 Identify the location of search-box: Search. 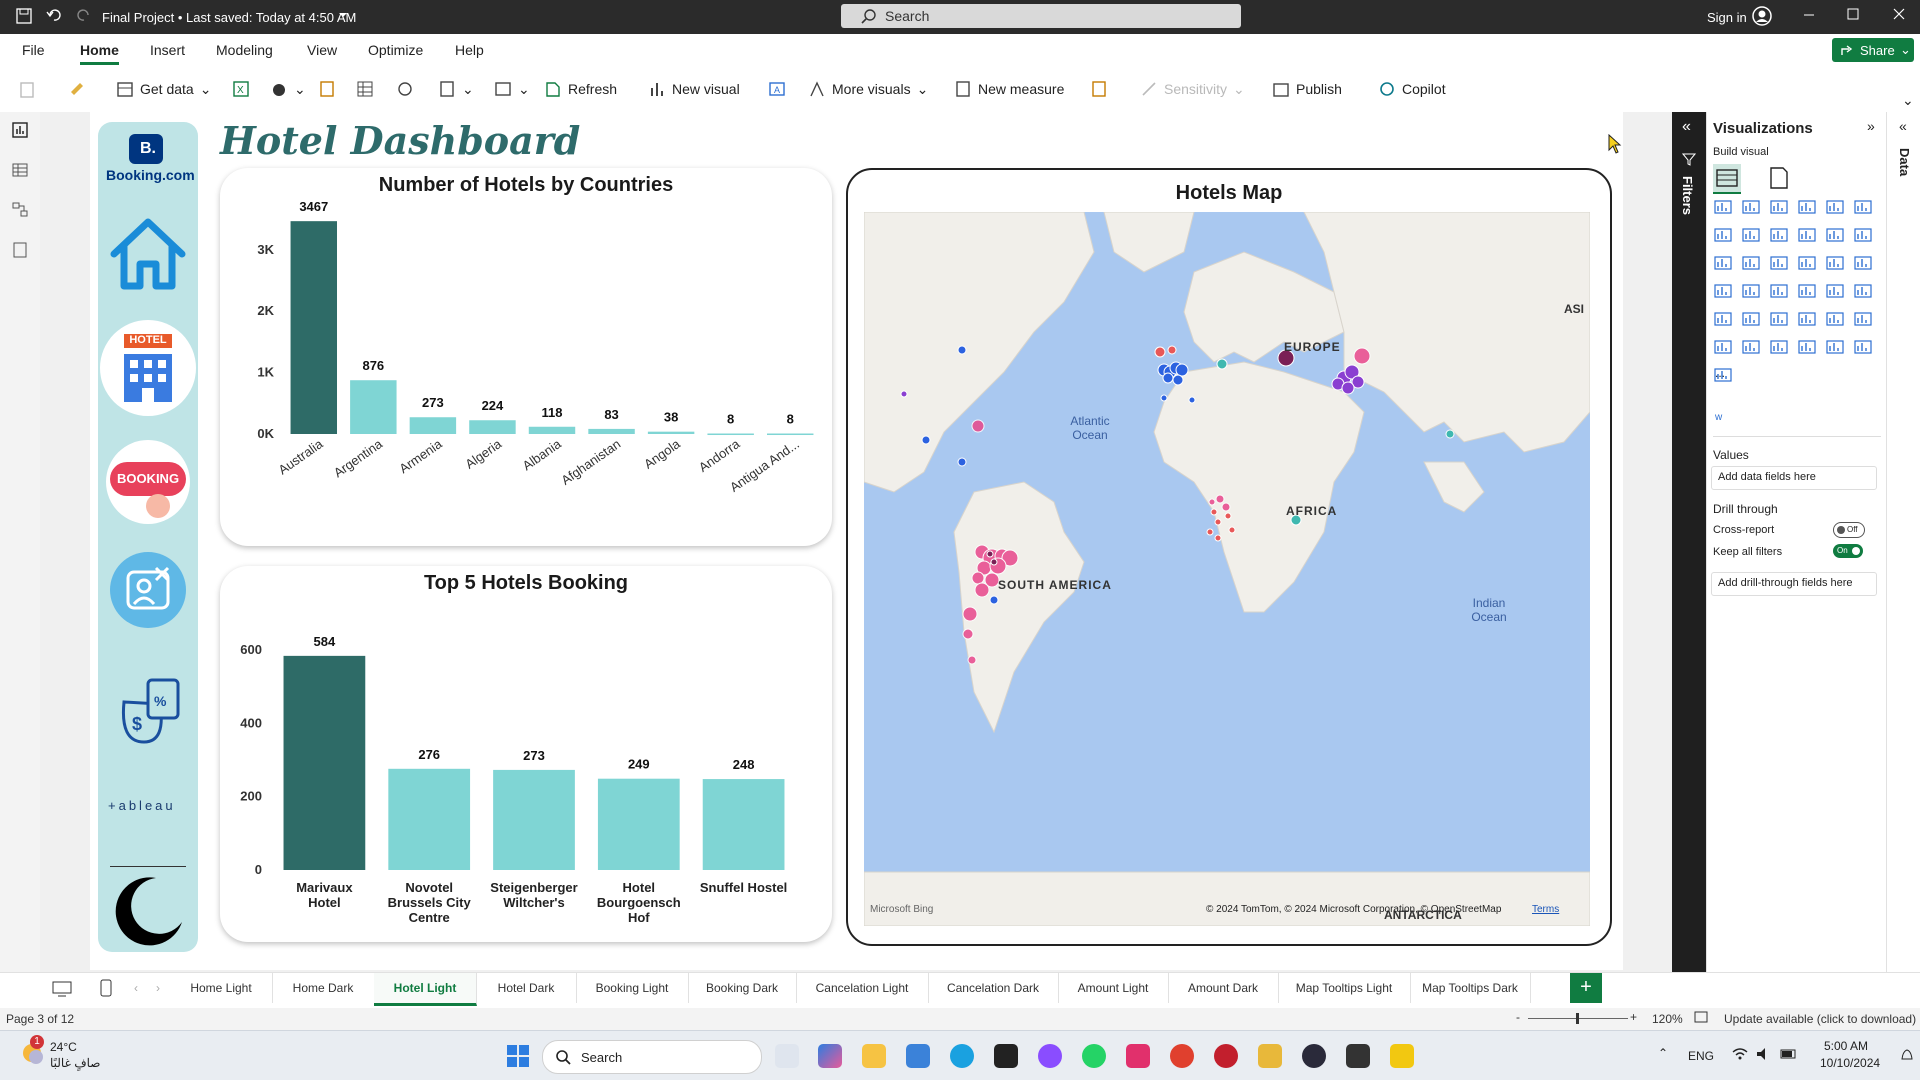
(1041, 16).